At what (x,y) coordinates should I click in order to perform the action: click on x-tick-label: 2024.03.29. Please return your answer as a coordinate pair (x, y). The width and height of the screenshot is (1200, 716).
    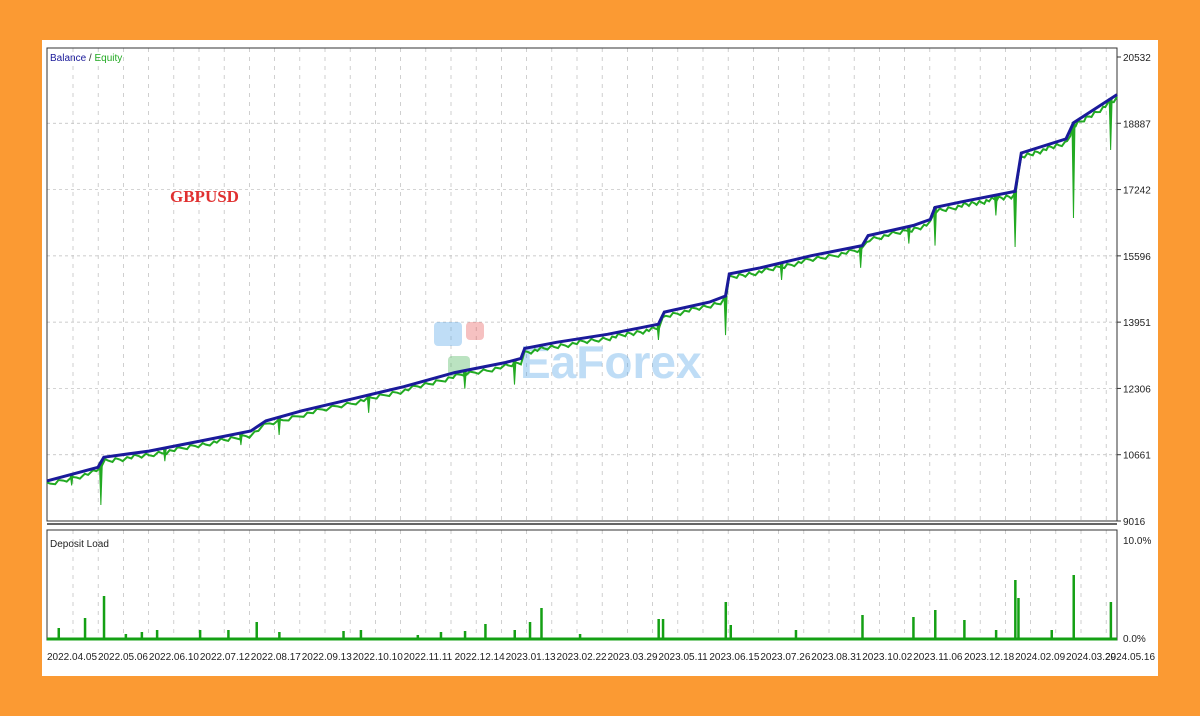
    Looking at the image, I should click on (1091, 657).